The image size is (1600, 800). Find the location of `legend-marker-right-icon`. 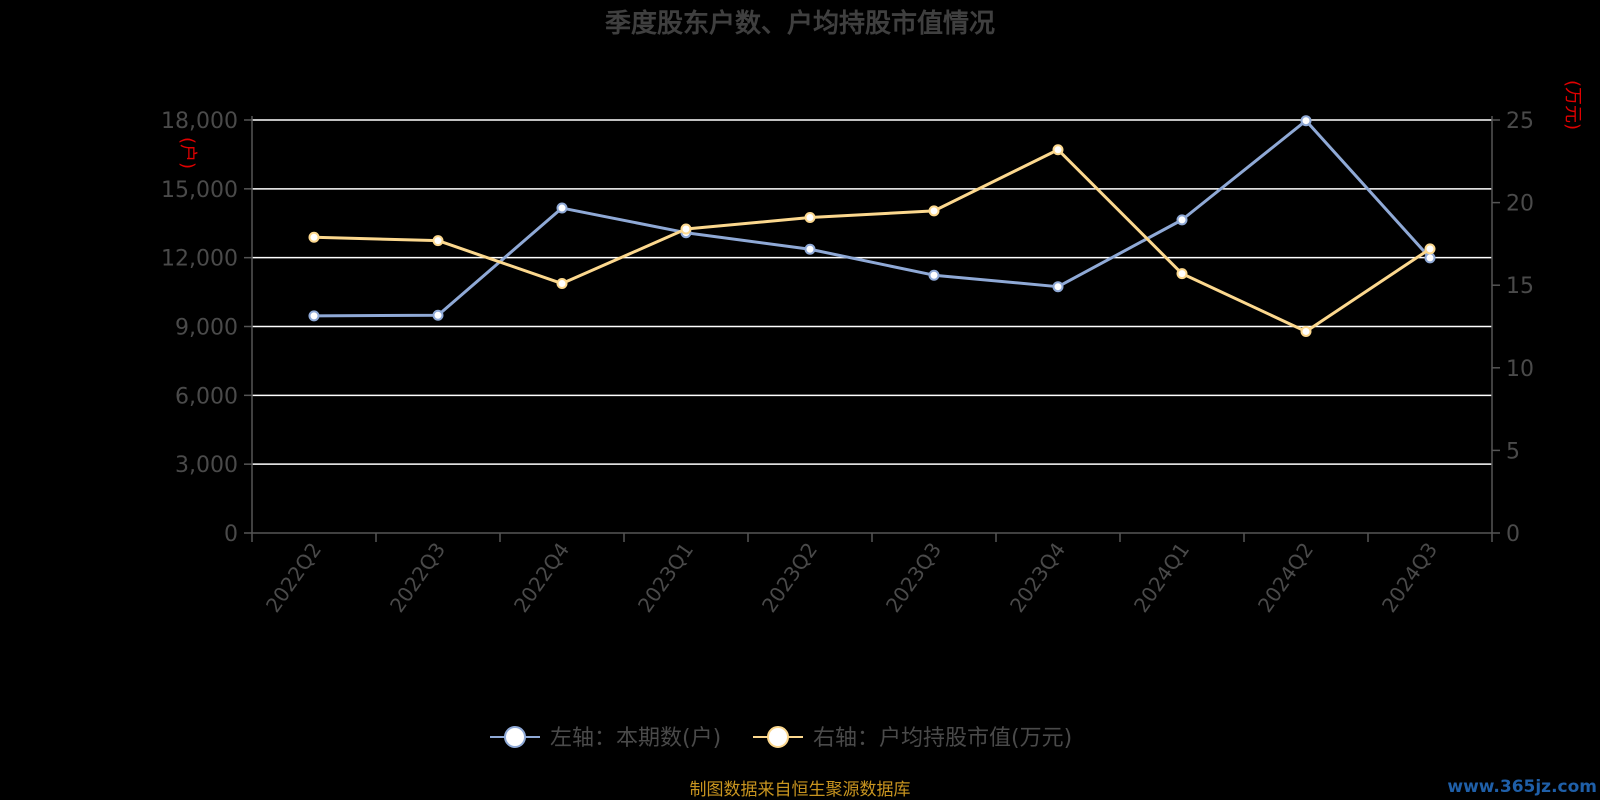

legend-marker-right-icon is located at coordinates (778, 737).